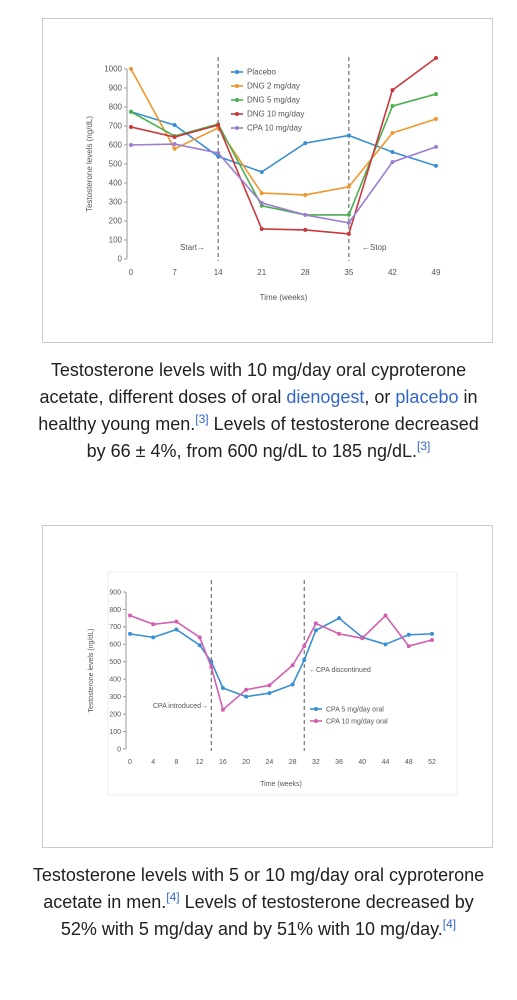 The height and width of the screenshot is (1000, 517). I want to click on link: placebo, so click(427, 397).